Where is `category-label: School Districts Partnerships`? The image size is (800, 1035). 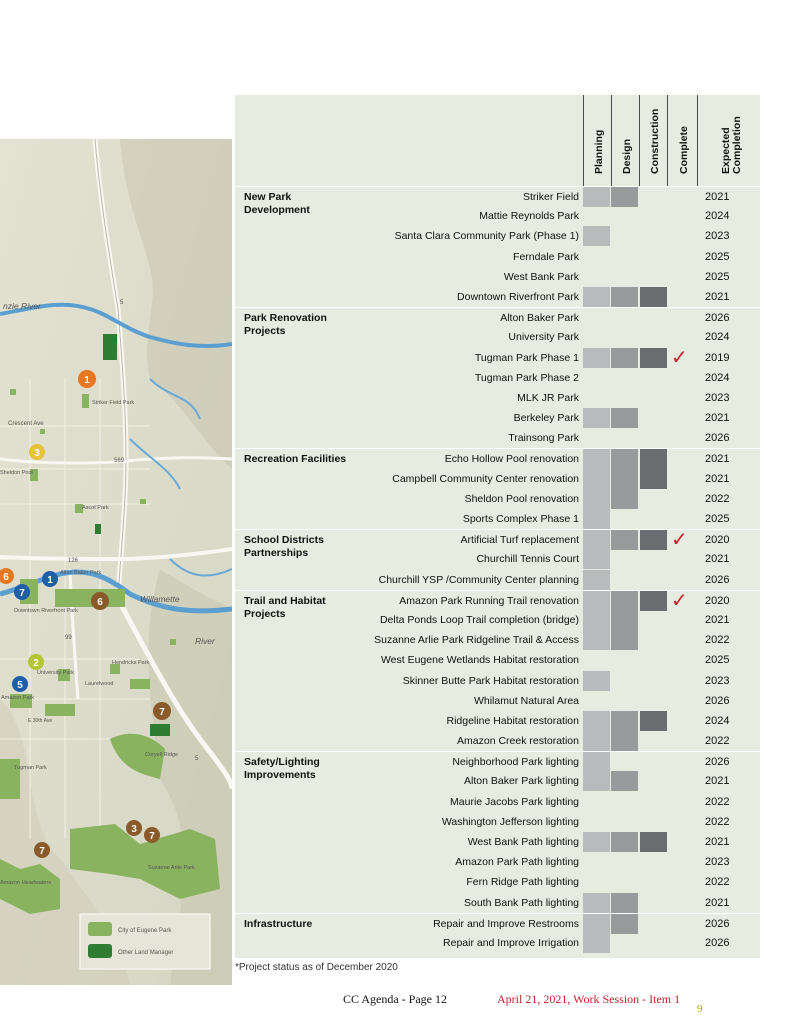
category-label: School Districts Partnerships is located at coordinates (284, 547).